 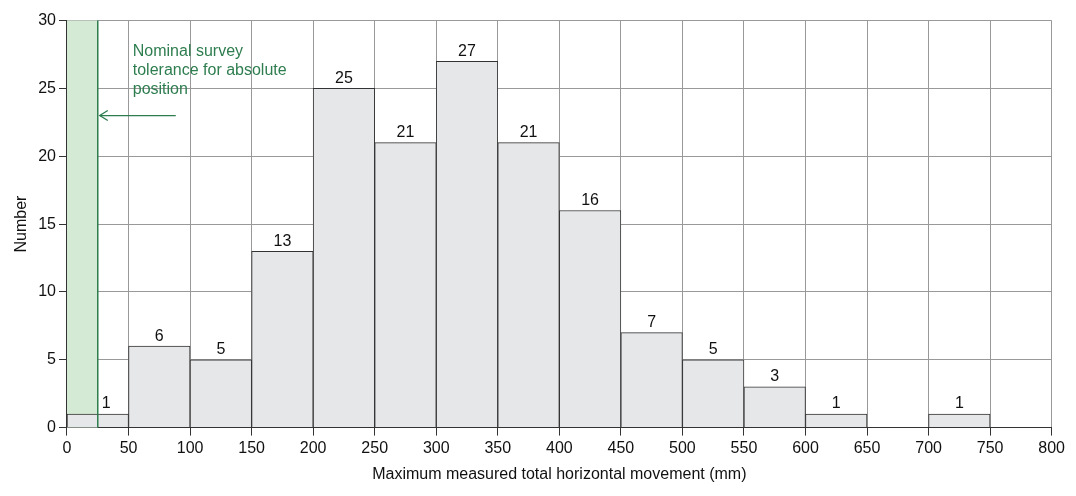 I want to click on y-tick-label: 5, so click(x=52, y=359).